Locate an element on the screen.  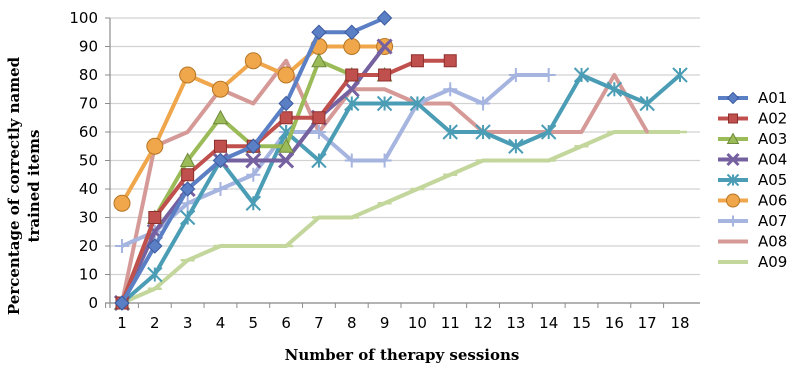
point-a02-x4 is located at coordinates (220, 146).